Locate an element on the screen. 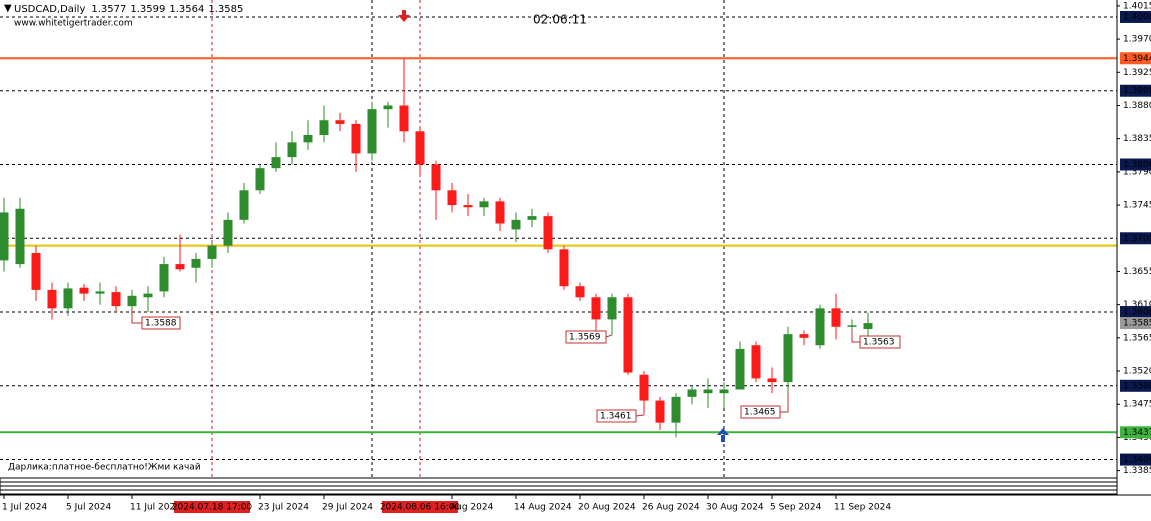  header: USDCAD,Daily 1.3577 1.3599 1.3564 1.3585 is located at coordinates (128, 9).